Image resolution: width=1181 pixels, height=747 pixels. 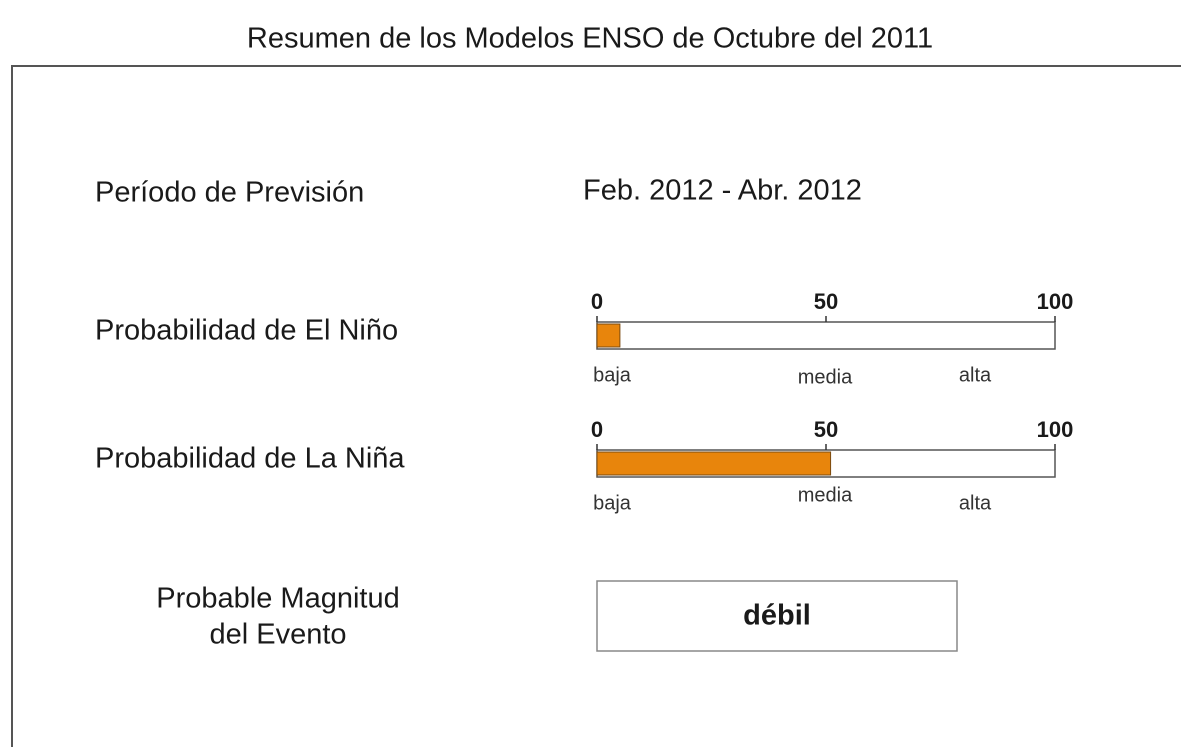 I want to click on magnitude-value: débil, so click(x=777, y=616).